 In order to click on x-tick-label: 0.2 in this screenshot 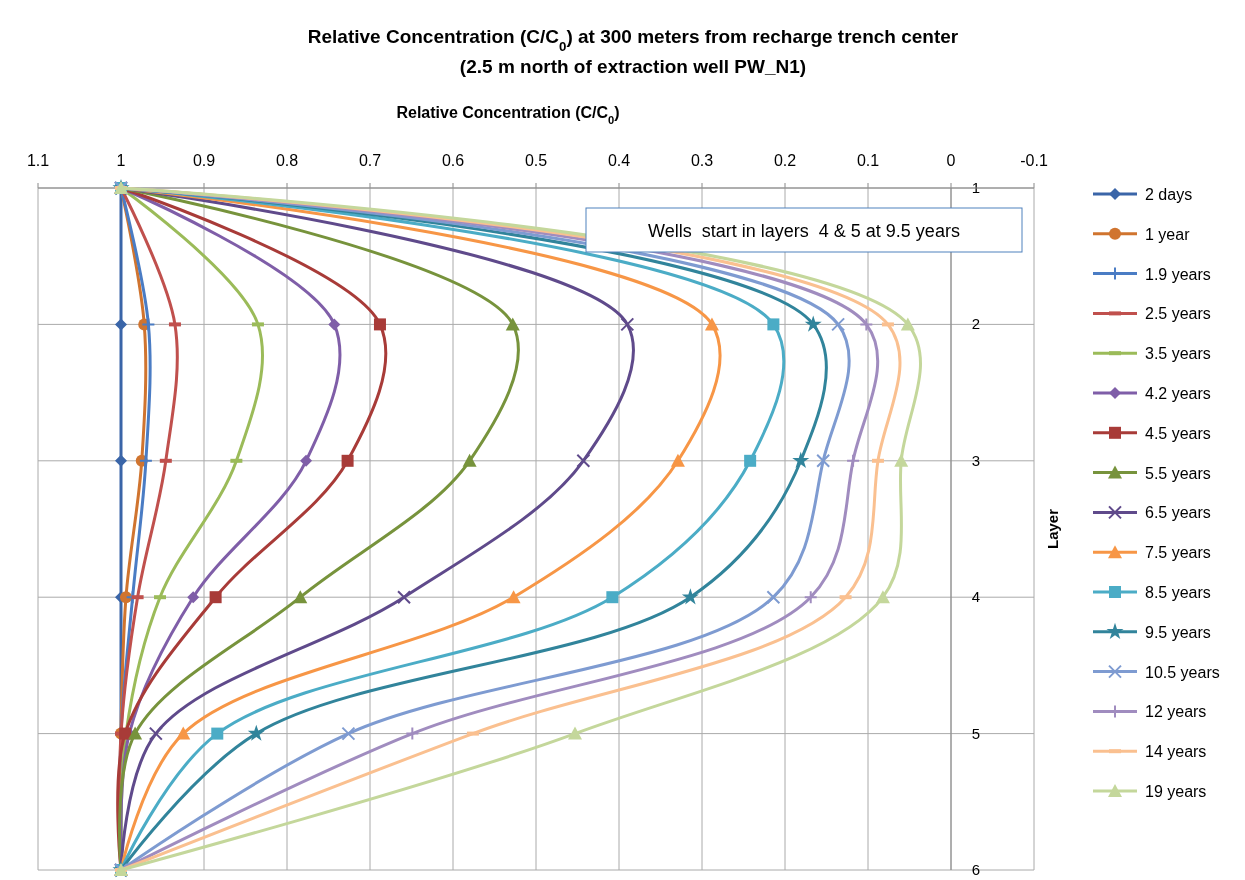, I will do `click(785, 160)`.